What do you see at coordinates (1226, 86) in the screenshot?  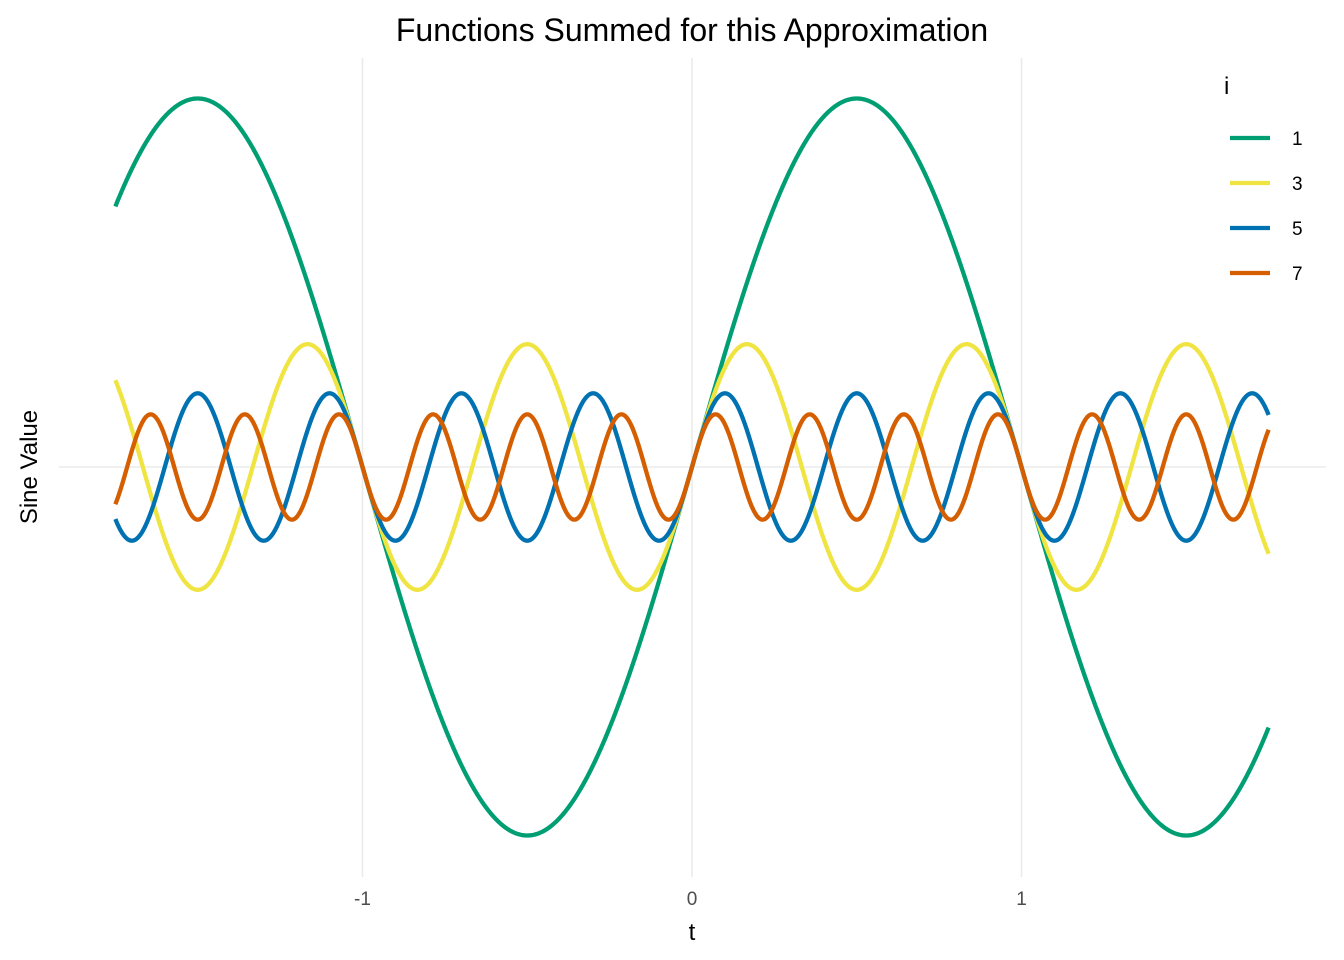 I see `legend-title: i` at bounding box center [1226, 86].